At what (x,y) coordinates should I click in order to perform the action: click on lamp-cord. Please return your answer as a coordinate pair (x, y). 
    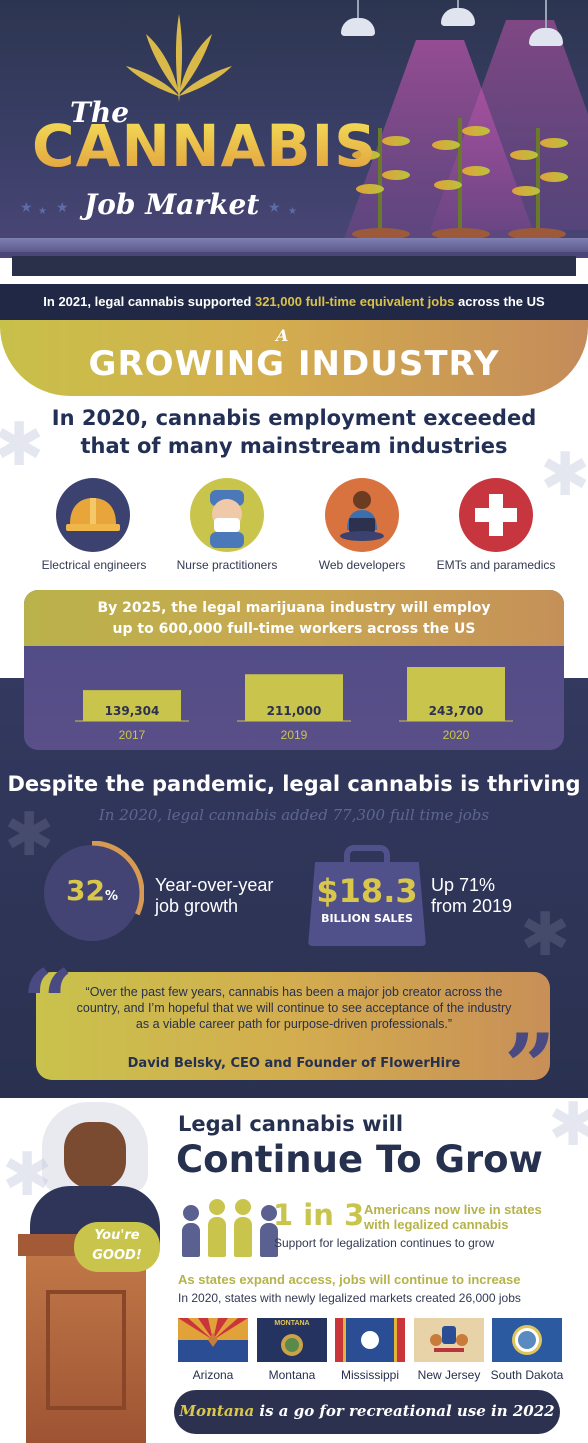
    Looking at the image, I should click on (358, 10).